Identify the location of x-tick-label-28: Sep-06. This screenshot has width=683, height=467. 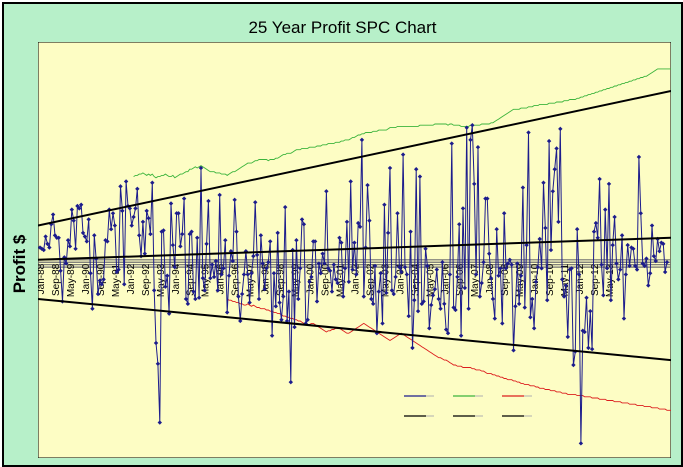
(460, 279).